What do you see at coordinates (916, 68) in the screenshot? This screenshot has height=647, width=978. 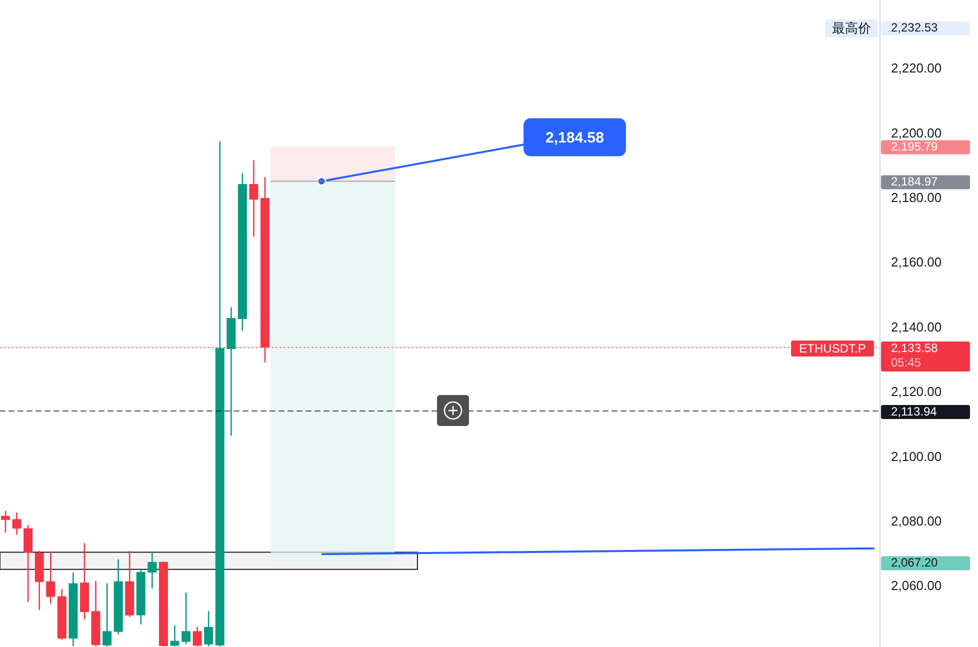 I see `y-tick-label: 2,220.00` at bounding box center [916, 68].